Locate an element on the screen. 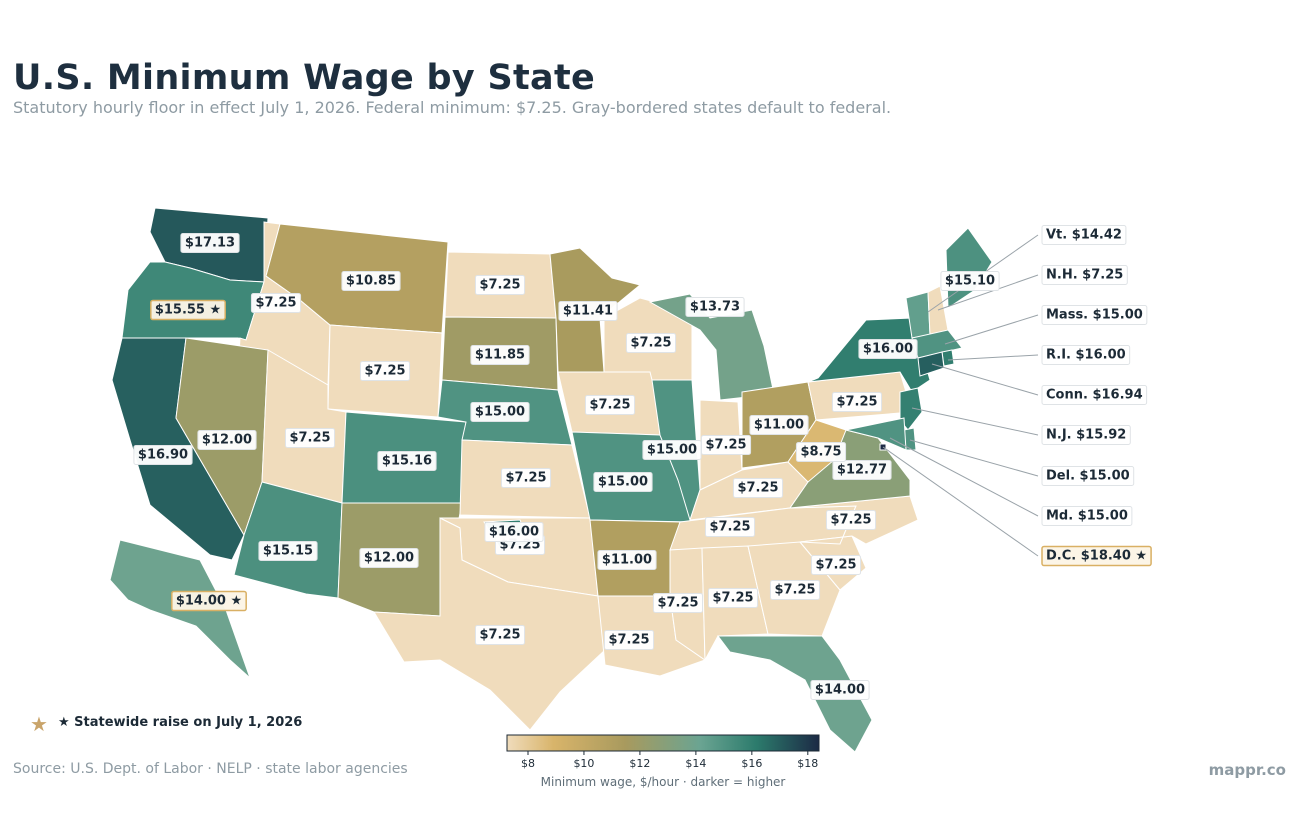 The image size is (1300, 840). state-label-az-box is located at coordinates (288, 551).